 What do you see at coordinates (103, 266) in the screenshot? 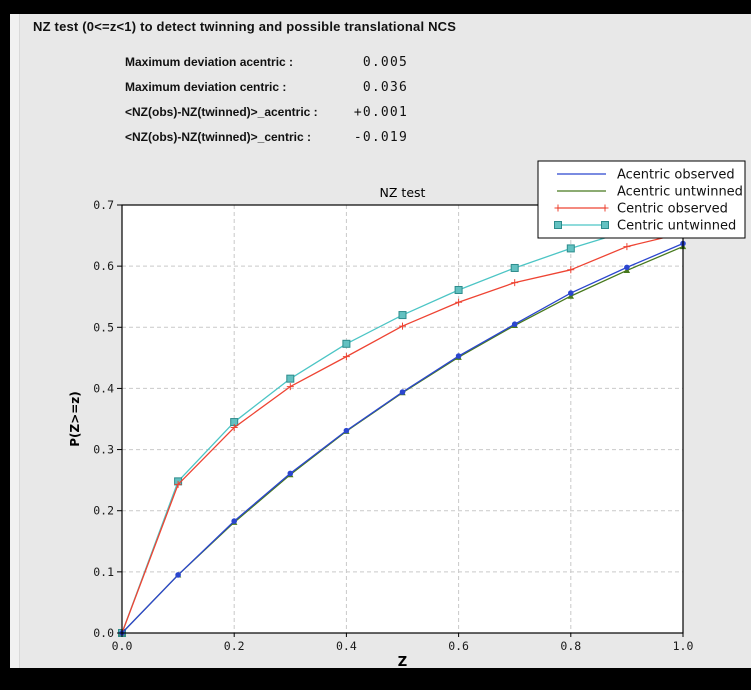
I see `y-tick-label: 0.6` at bounding box center [103, 266].